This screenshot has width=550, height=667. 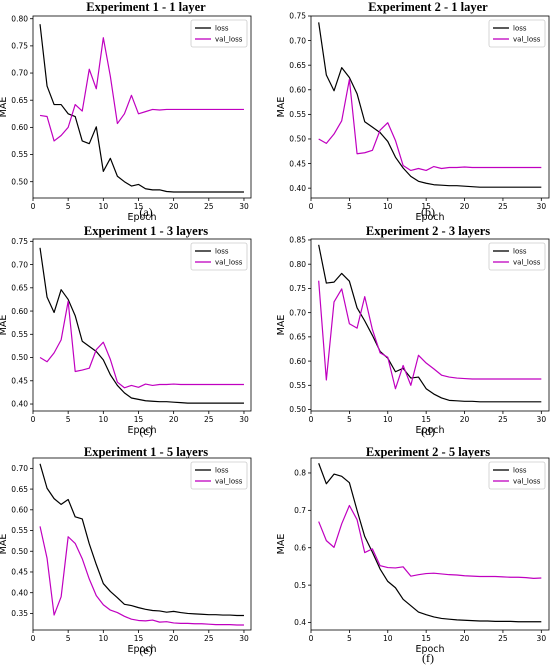 I want to click on y-tick-label: 0.35, so click(x=19, y=613).